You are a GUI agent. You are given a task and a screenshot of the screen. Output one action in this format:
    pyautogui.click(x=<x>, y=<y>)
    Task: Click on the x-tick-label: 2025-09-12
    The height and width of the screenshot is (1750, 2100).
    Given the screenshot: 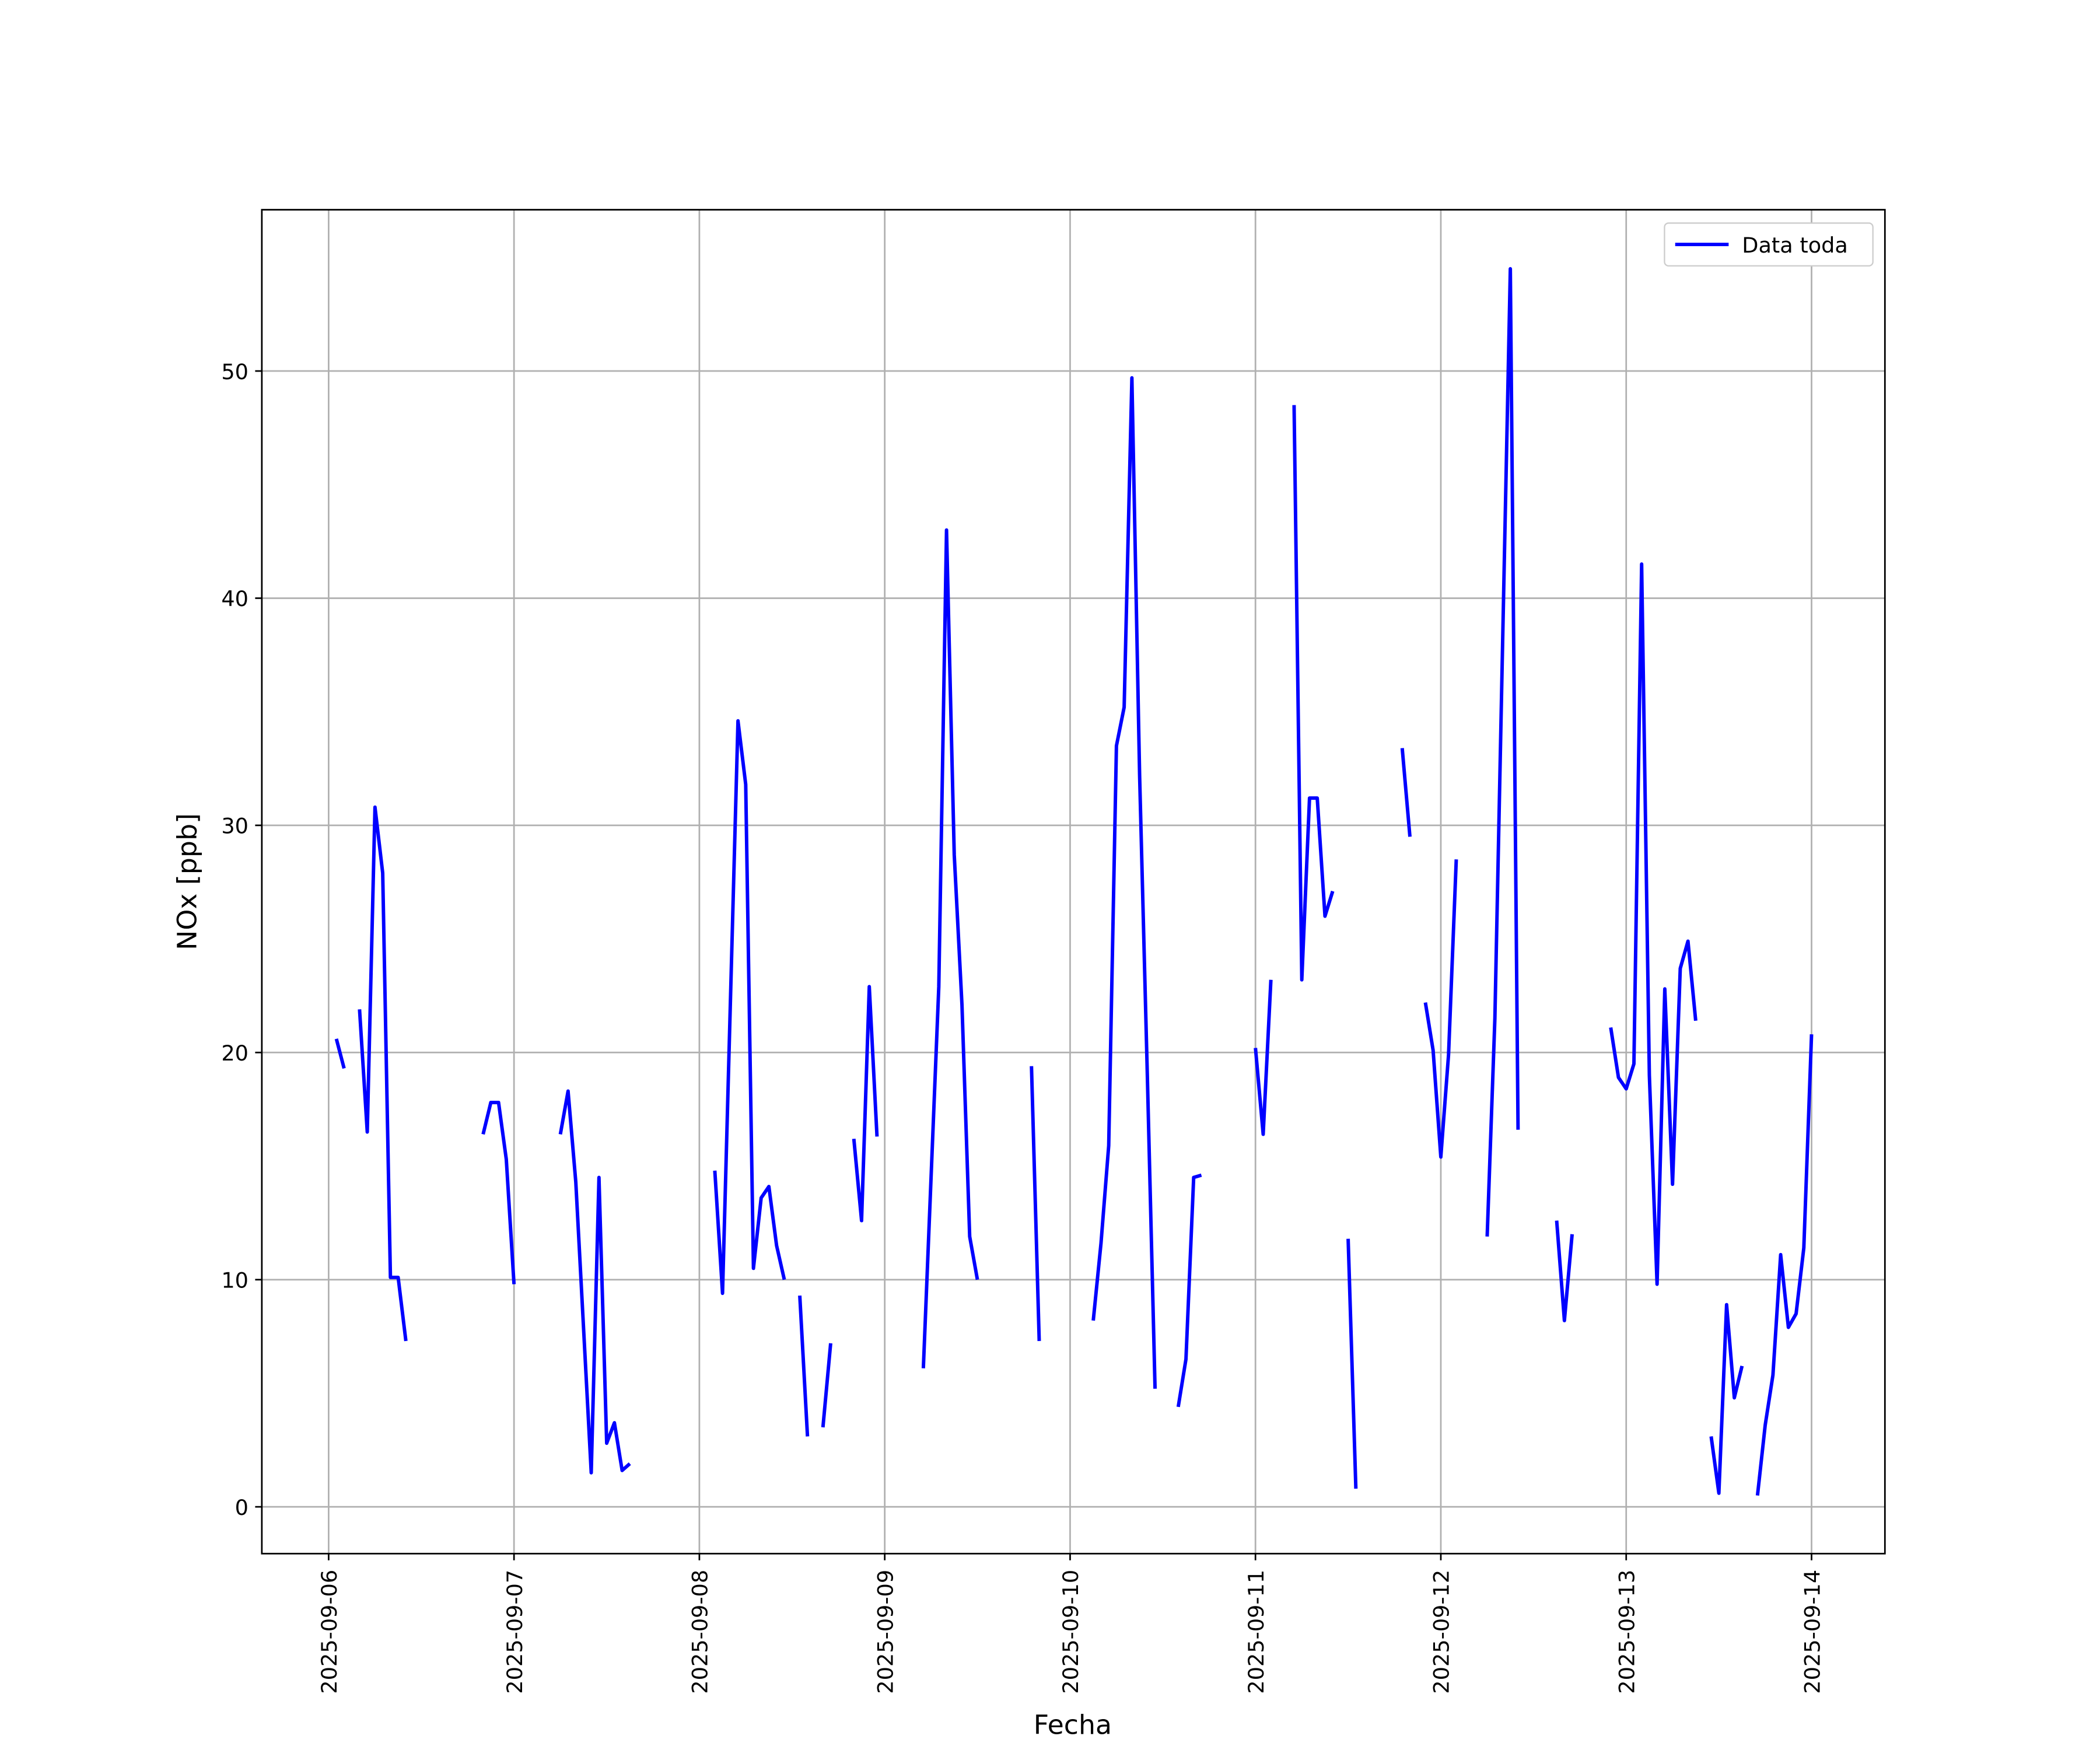 What is the action you would take?
    pyautogui.click(x=1441, y=1632)
    